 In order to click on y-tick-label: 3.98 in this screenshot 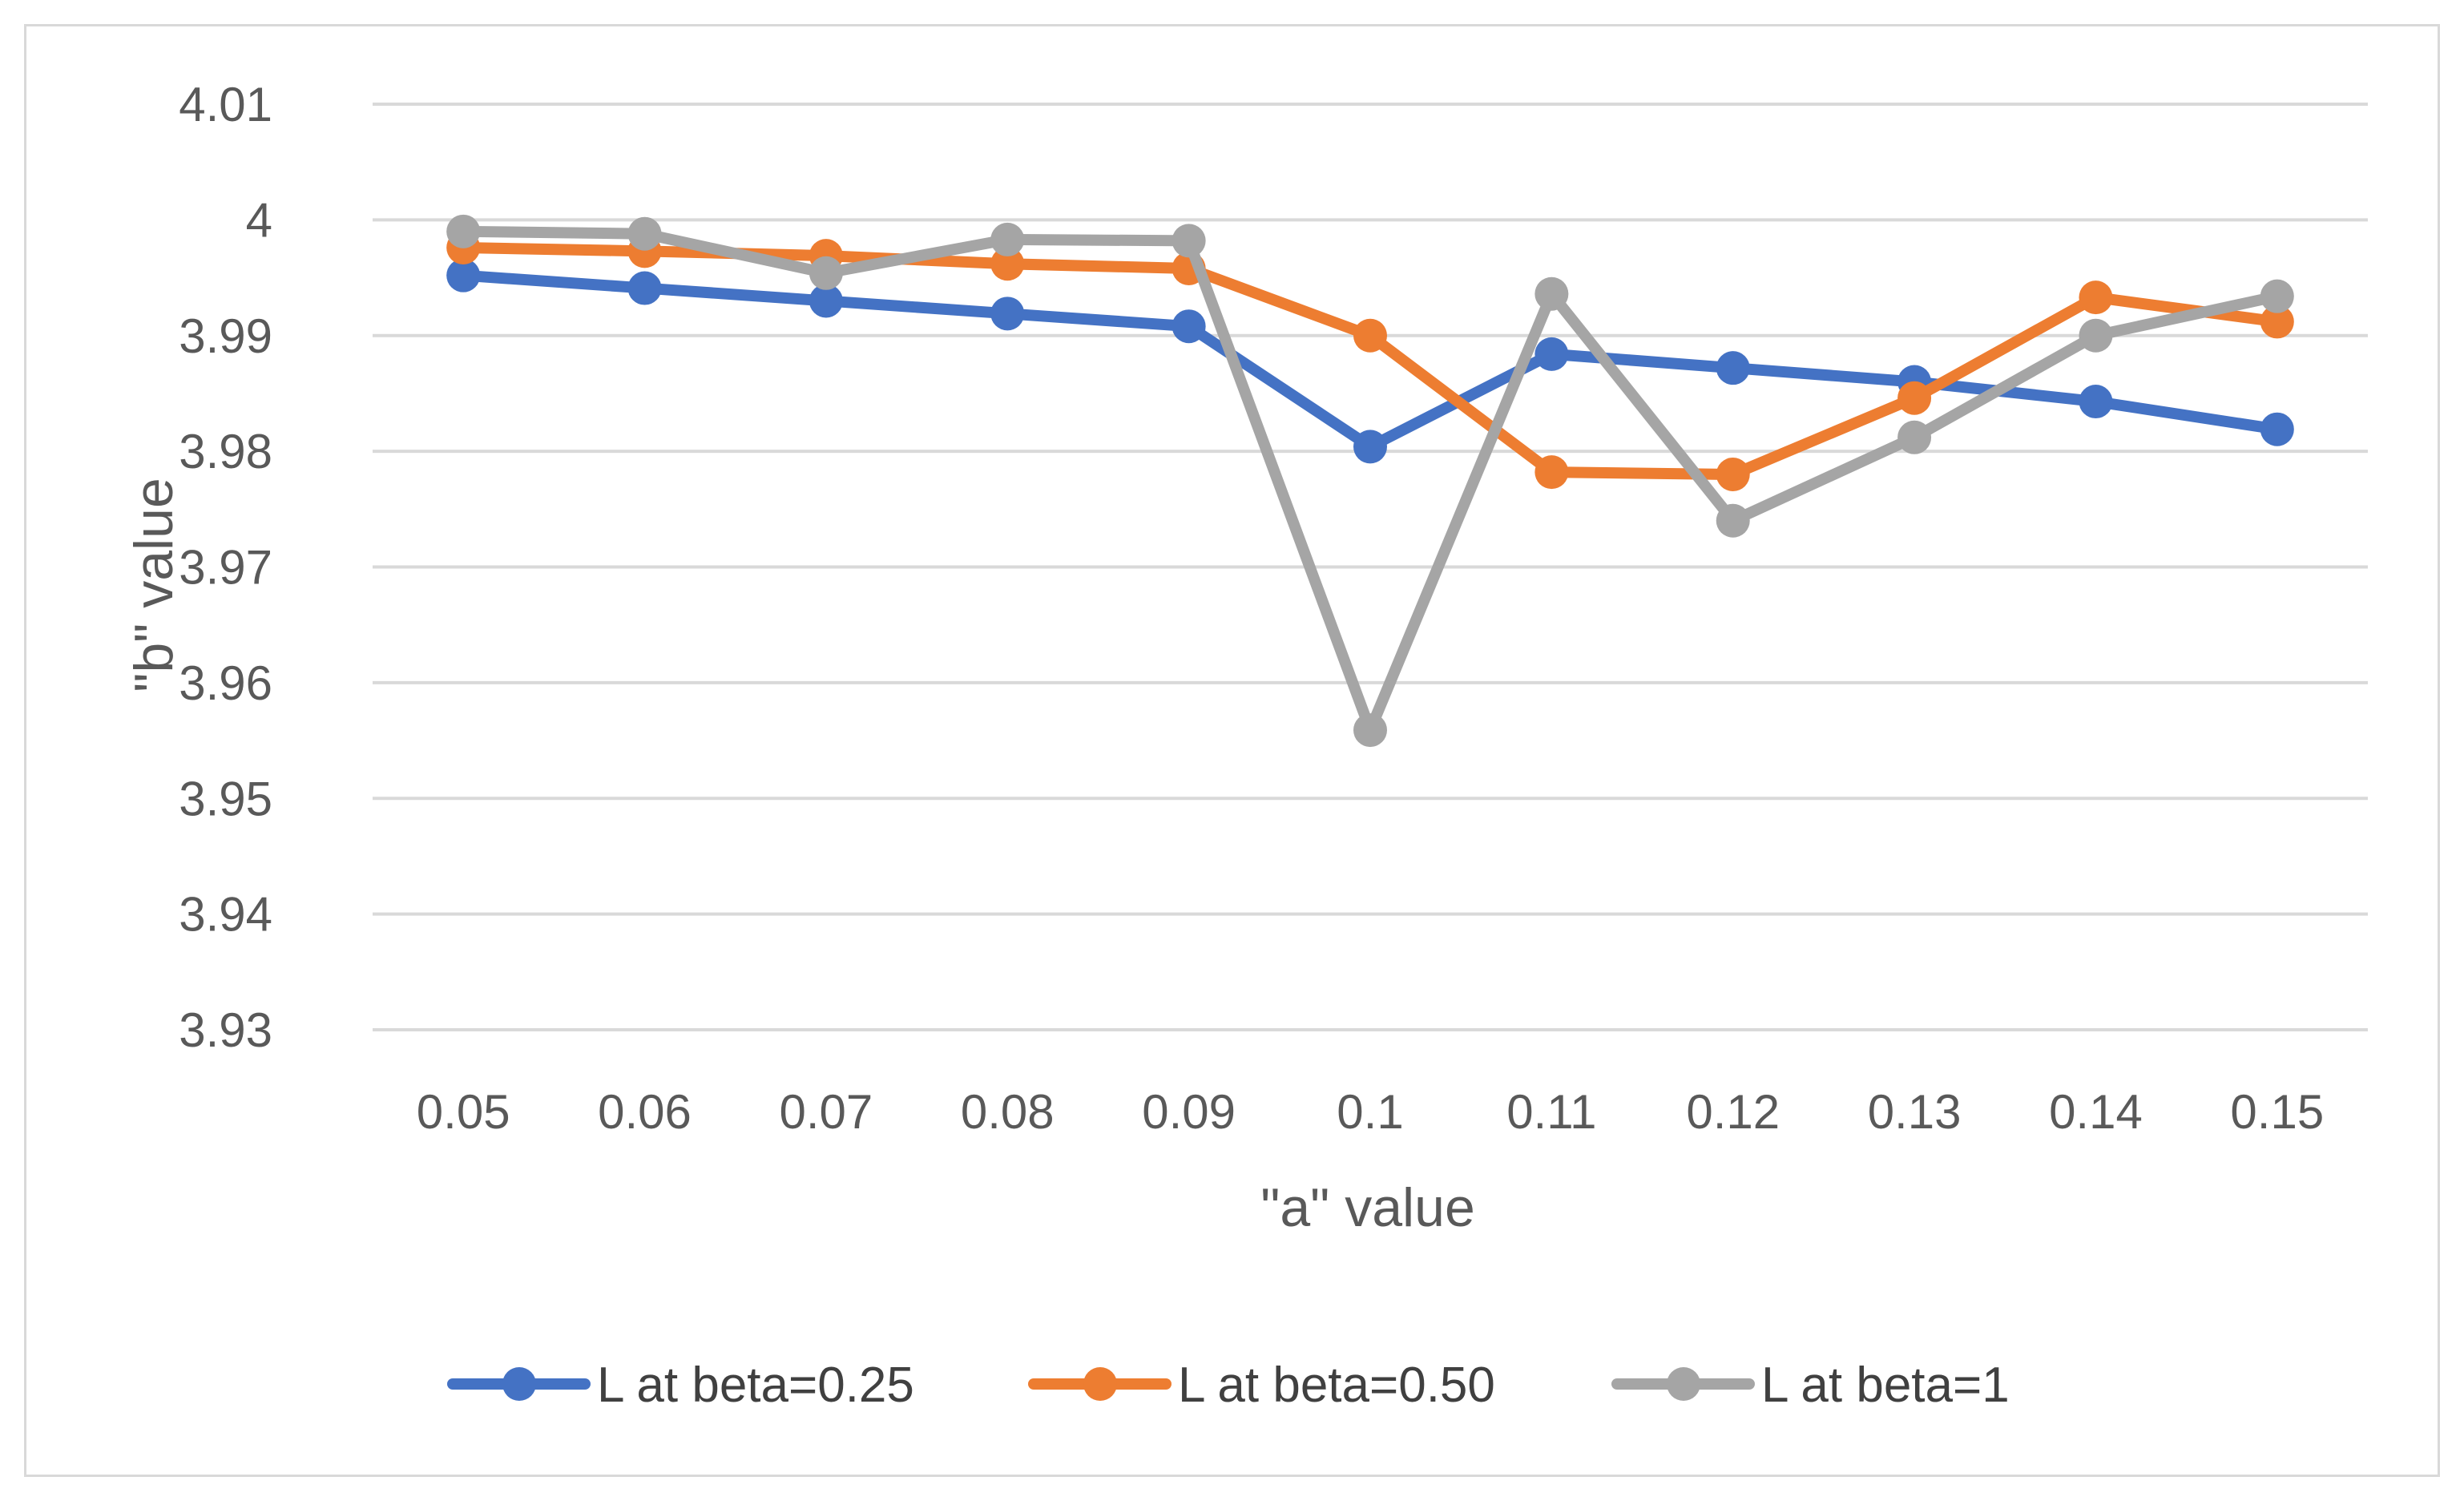, I will do `click(225, 451)`.